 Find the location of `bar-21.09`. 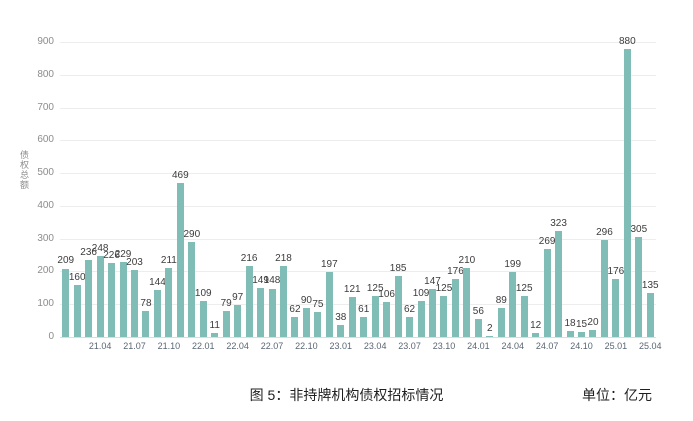

bar-21.09 is located at coordinates (157, 313).